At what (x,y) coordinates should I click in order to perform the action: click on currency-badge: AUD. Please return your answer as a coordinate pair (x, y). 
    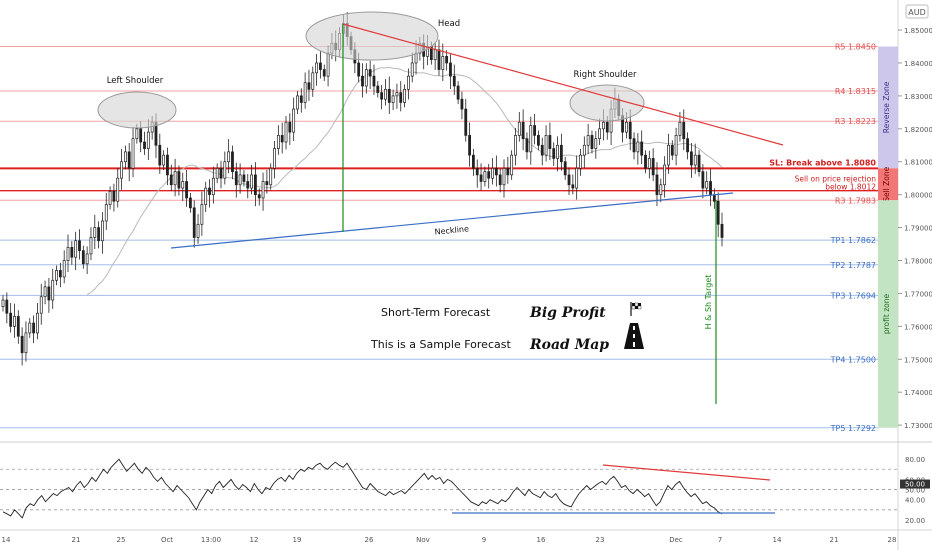
    Looking at the image, I should click on (917, 11).